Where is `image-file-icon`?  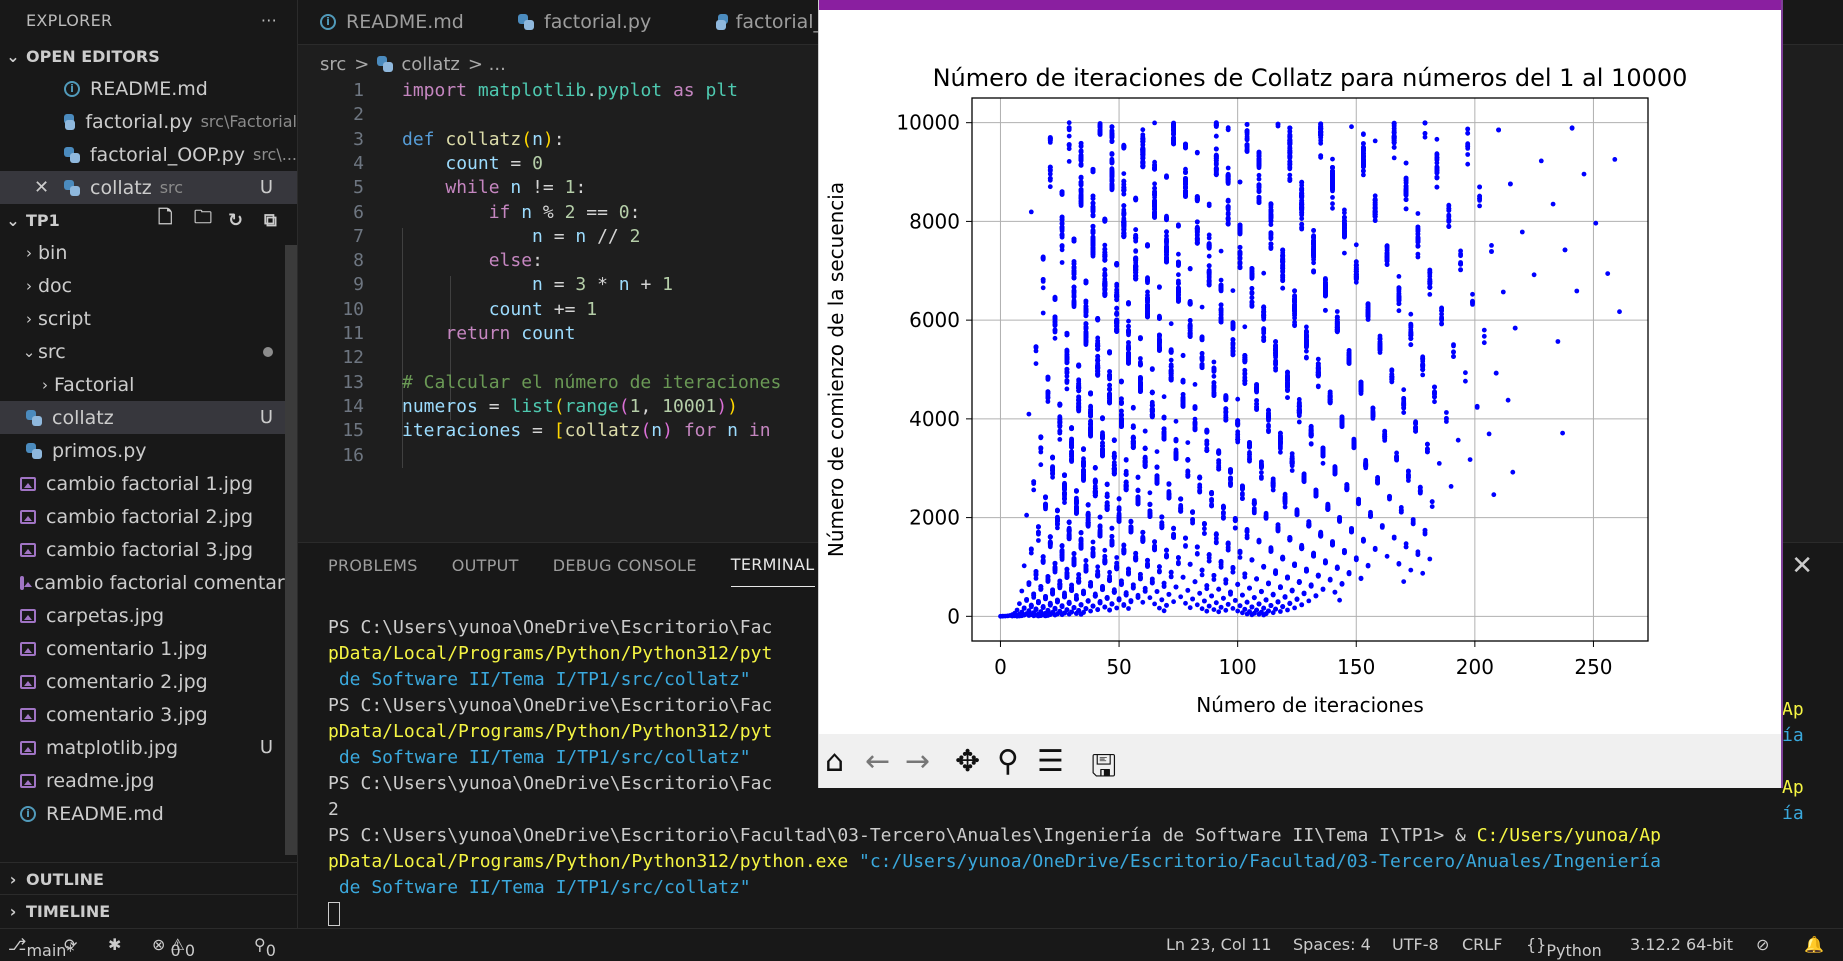
image-file-icon is located at coordinates (28, 781).